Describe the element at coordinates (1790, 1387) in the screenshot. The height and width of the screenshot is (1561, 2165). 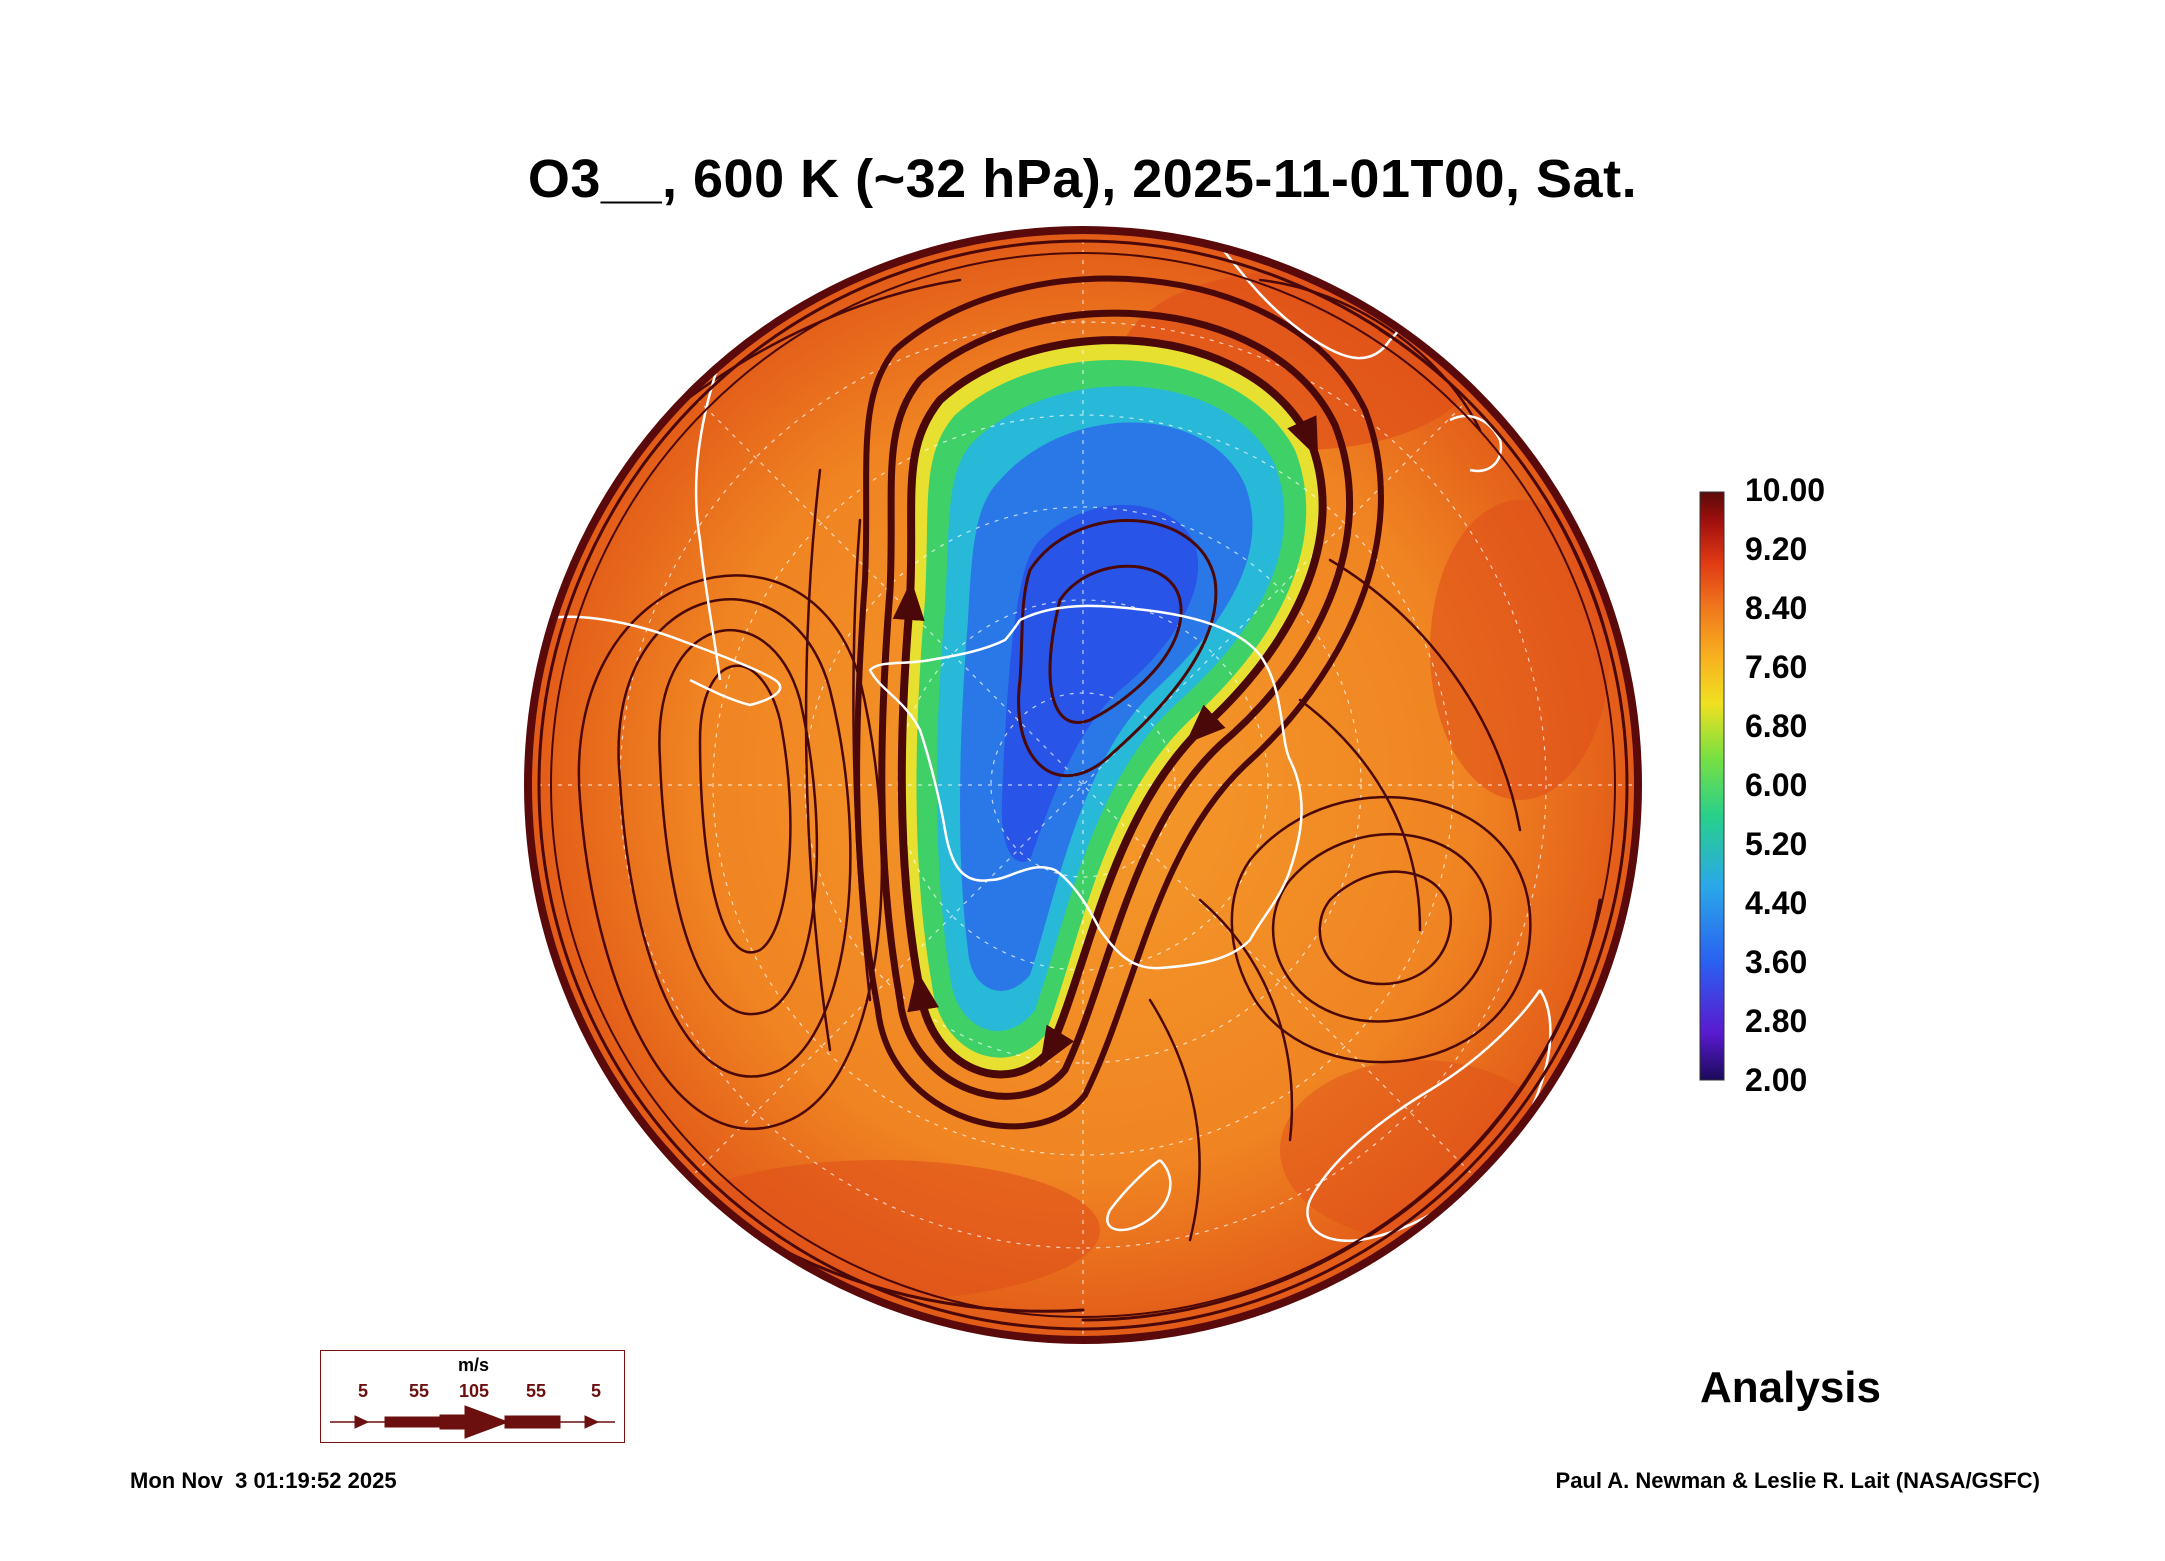
I see `analysis-label: Analysis` at that location.